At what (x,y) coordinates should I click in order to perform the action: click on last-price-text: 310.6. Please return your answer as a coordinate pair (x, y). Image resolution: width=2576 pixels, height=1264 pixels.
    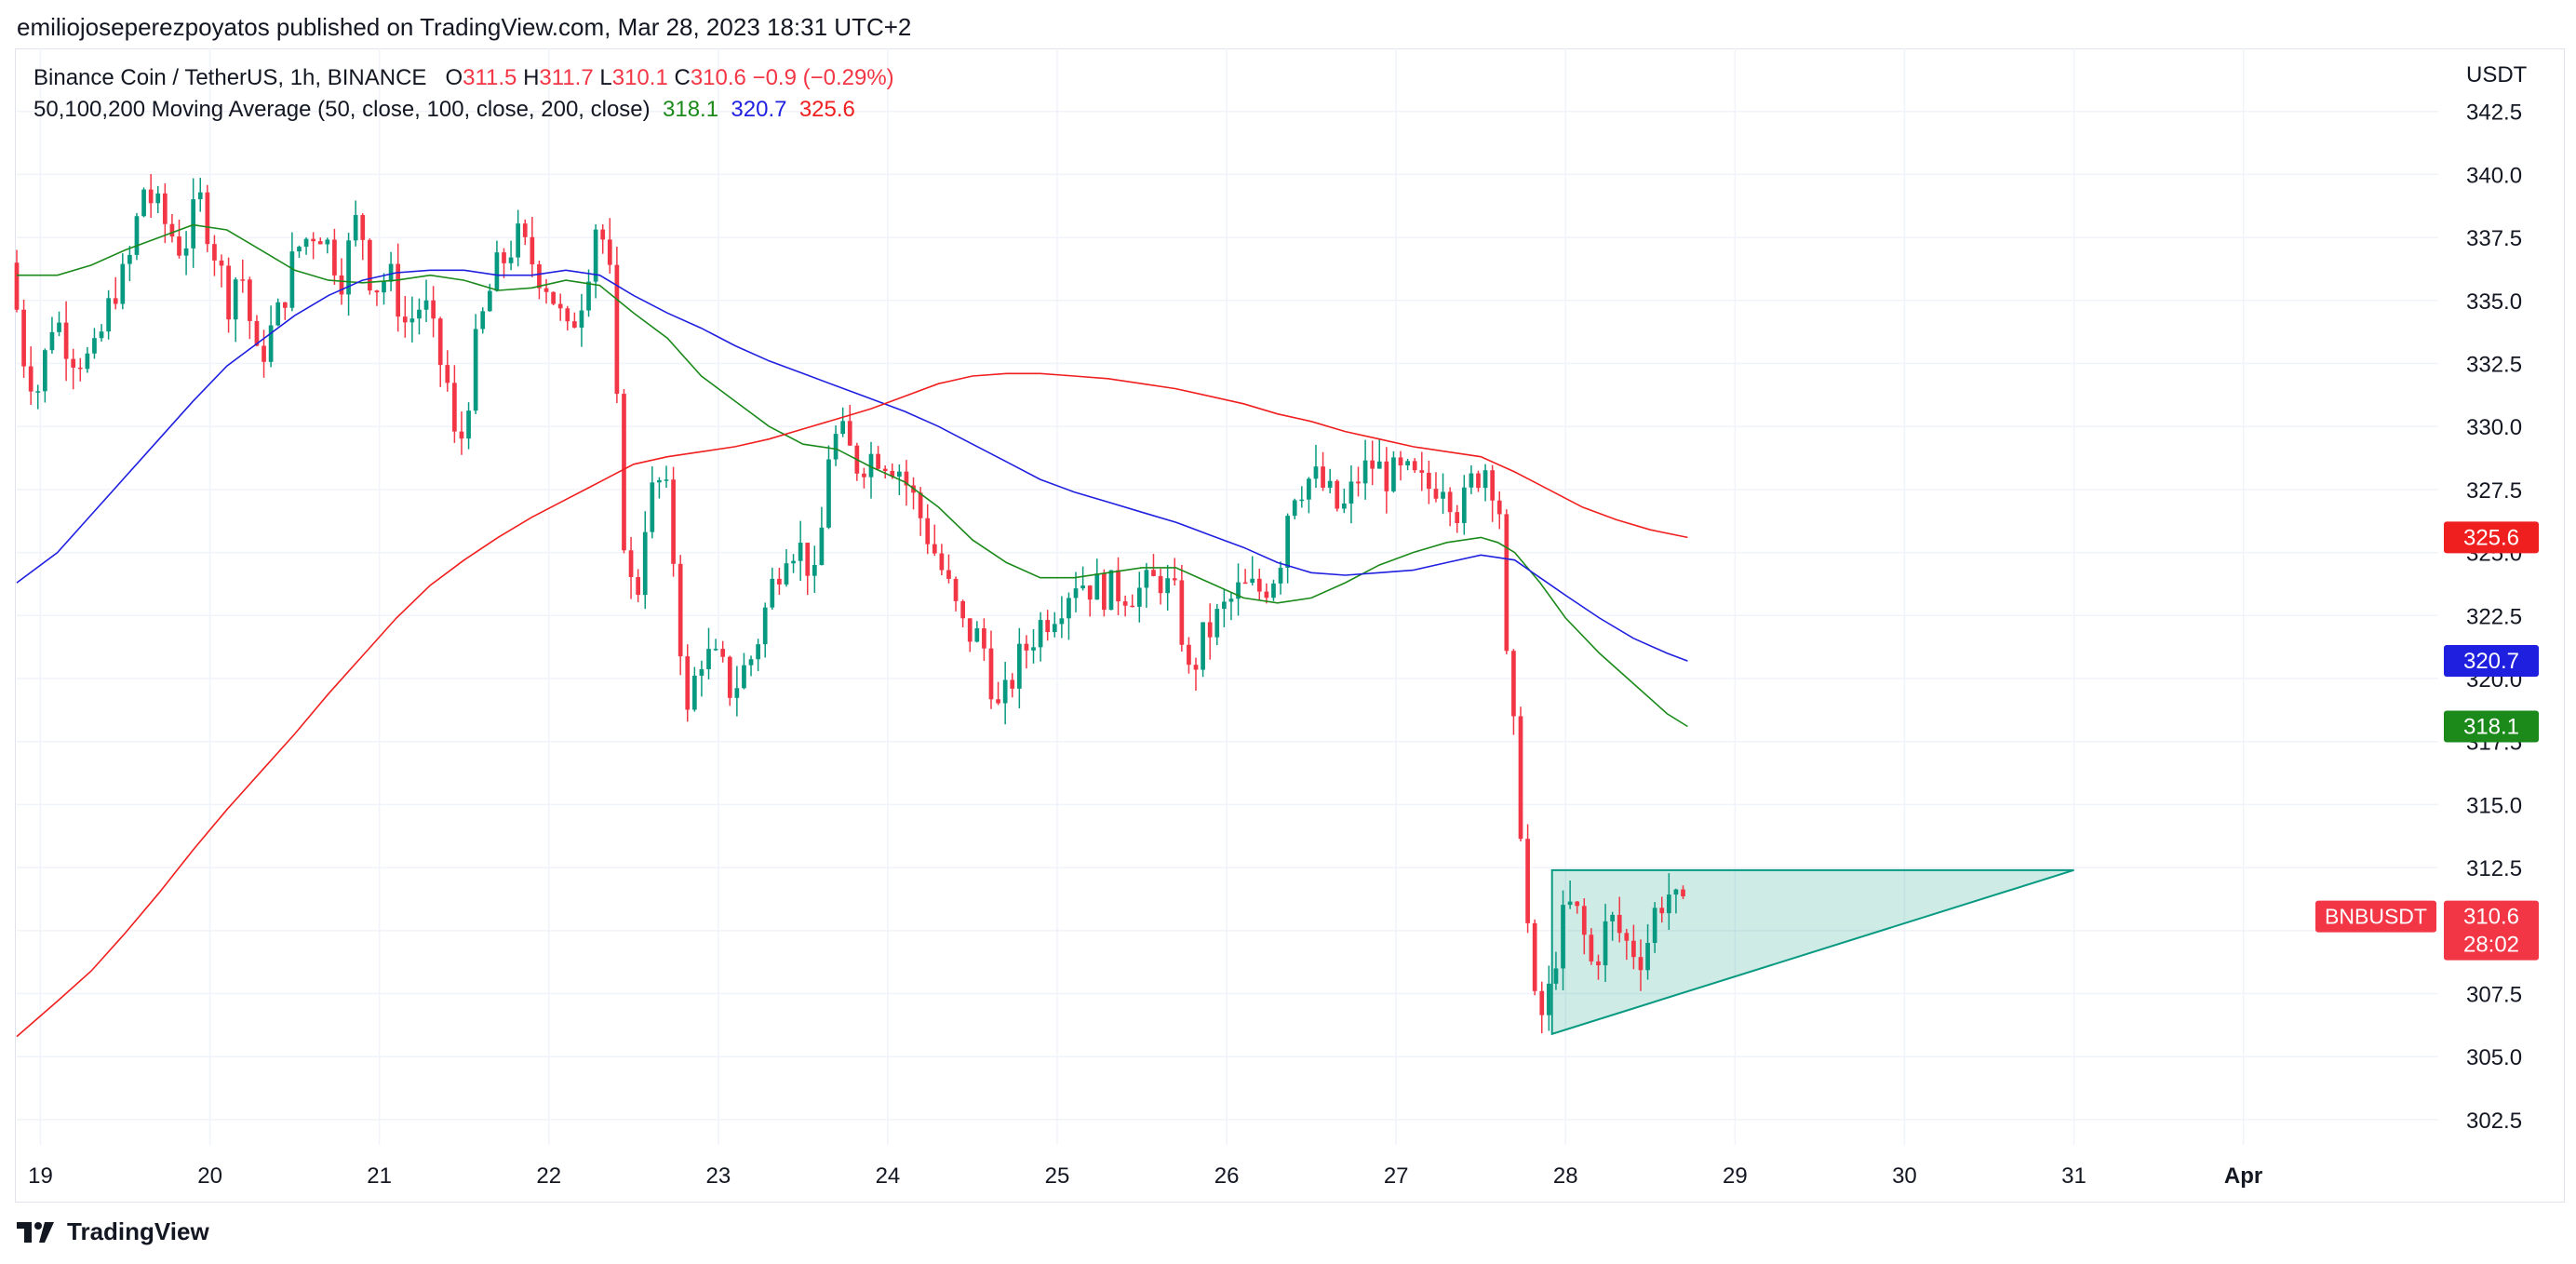
    Looking at the image, I should click on (2491, 917).